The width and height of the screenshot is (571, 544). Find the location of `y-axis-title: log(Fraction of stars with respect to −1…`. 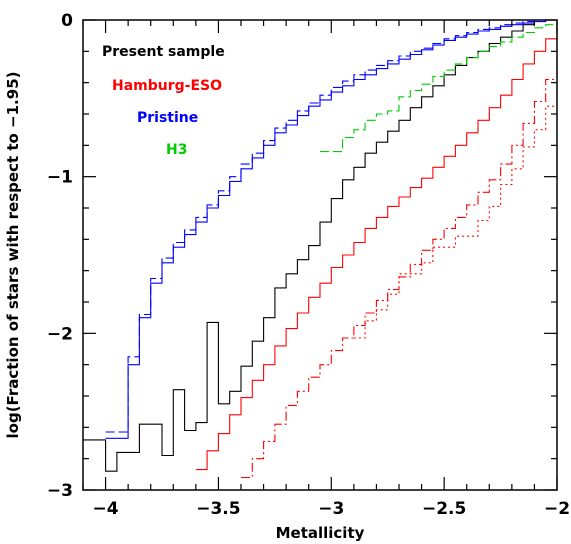

y-axis-title: log(Fraction of stars with respect to −1… is located at coordinates (13, 255).